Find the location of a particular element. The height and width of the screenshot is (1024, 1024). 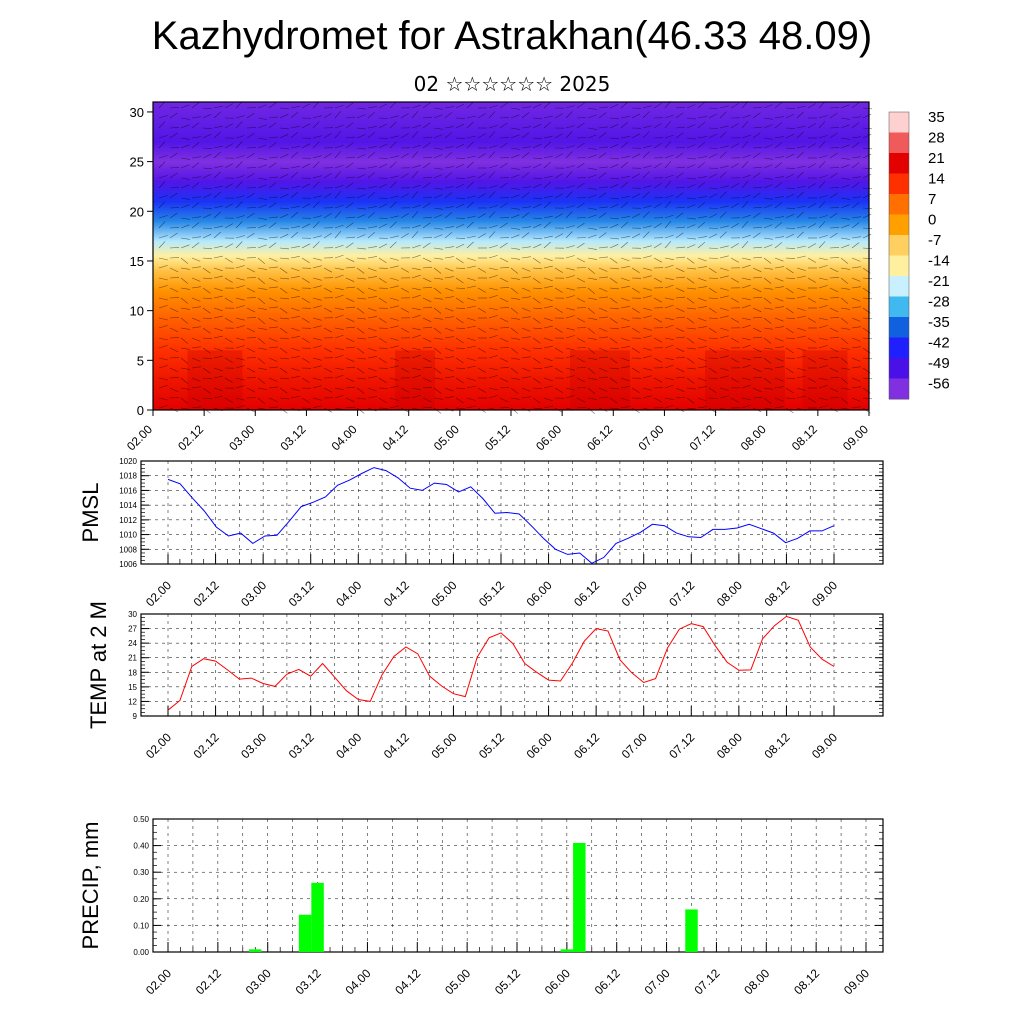

colorbar-label: -14 is located at coordinates (939, 261).